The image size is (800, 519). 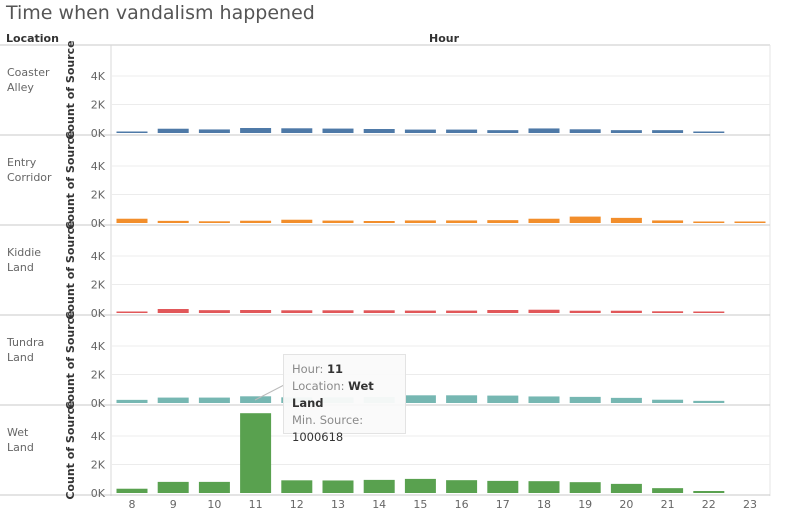 What do you see at coordinates (160, 13) in the screenshot?
I see `chart-title: Time when vandalism happened` at bounding box center [160, 13].